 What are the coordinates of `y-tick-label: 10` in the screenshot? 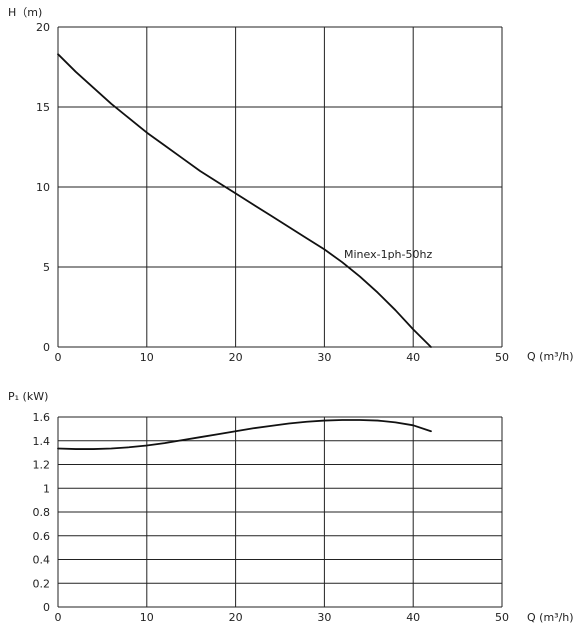 It's located at (43, 187).